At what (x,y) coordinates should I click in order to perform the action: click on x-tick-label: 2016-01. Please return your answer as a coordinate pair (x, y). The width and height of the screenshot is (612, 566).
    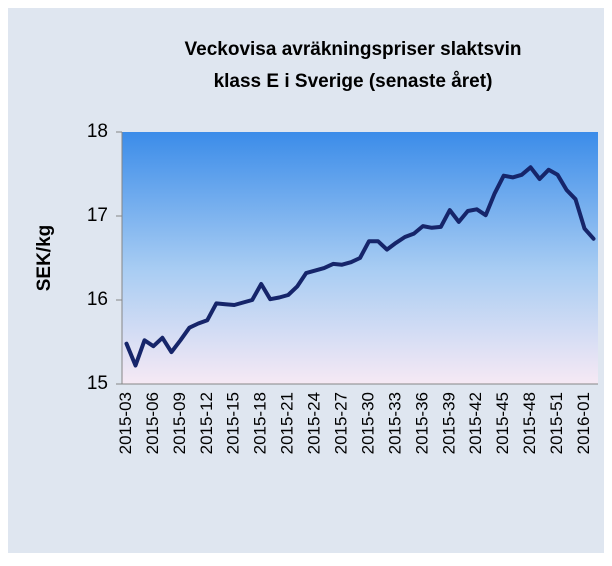
    Looking at the image, I should click on (583, 423).